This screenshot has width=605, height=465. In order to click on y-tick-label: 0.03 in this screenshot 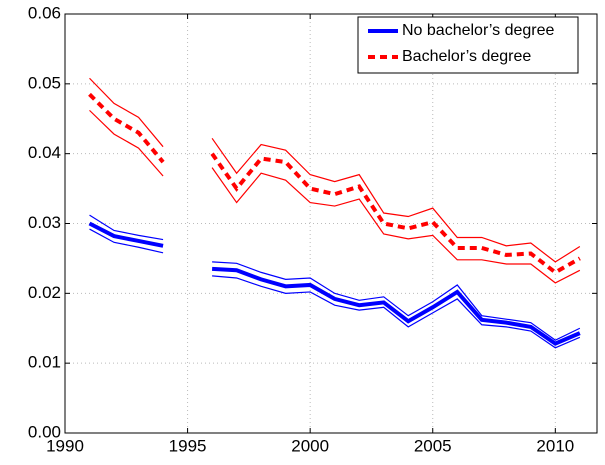, I will do `click(44, 222)`.